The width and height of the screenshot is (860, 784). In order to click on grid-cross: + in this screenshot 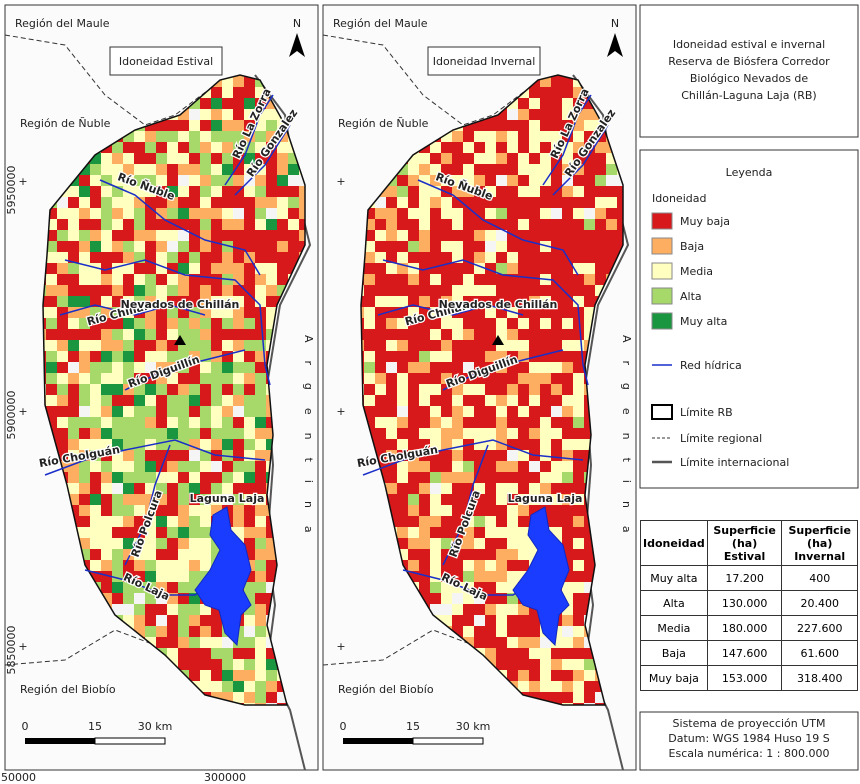, I will do `click(340, 411)`.